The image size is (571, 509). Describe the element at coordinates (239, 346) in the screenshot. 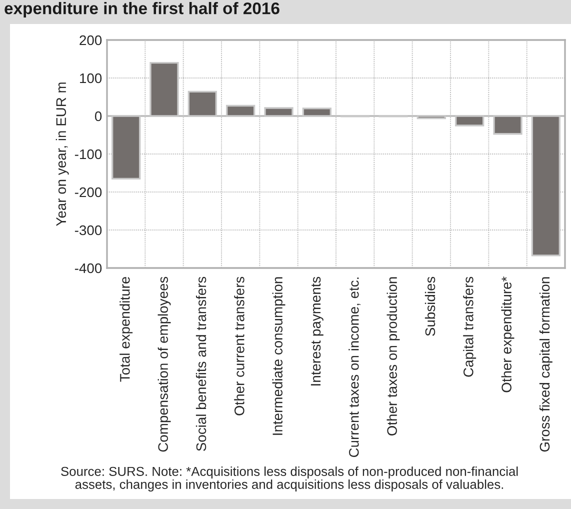

I see `x-tick-label: Other current transfers` at that location.